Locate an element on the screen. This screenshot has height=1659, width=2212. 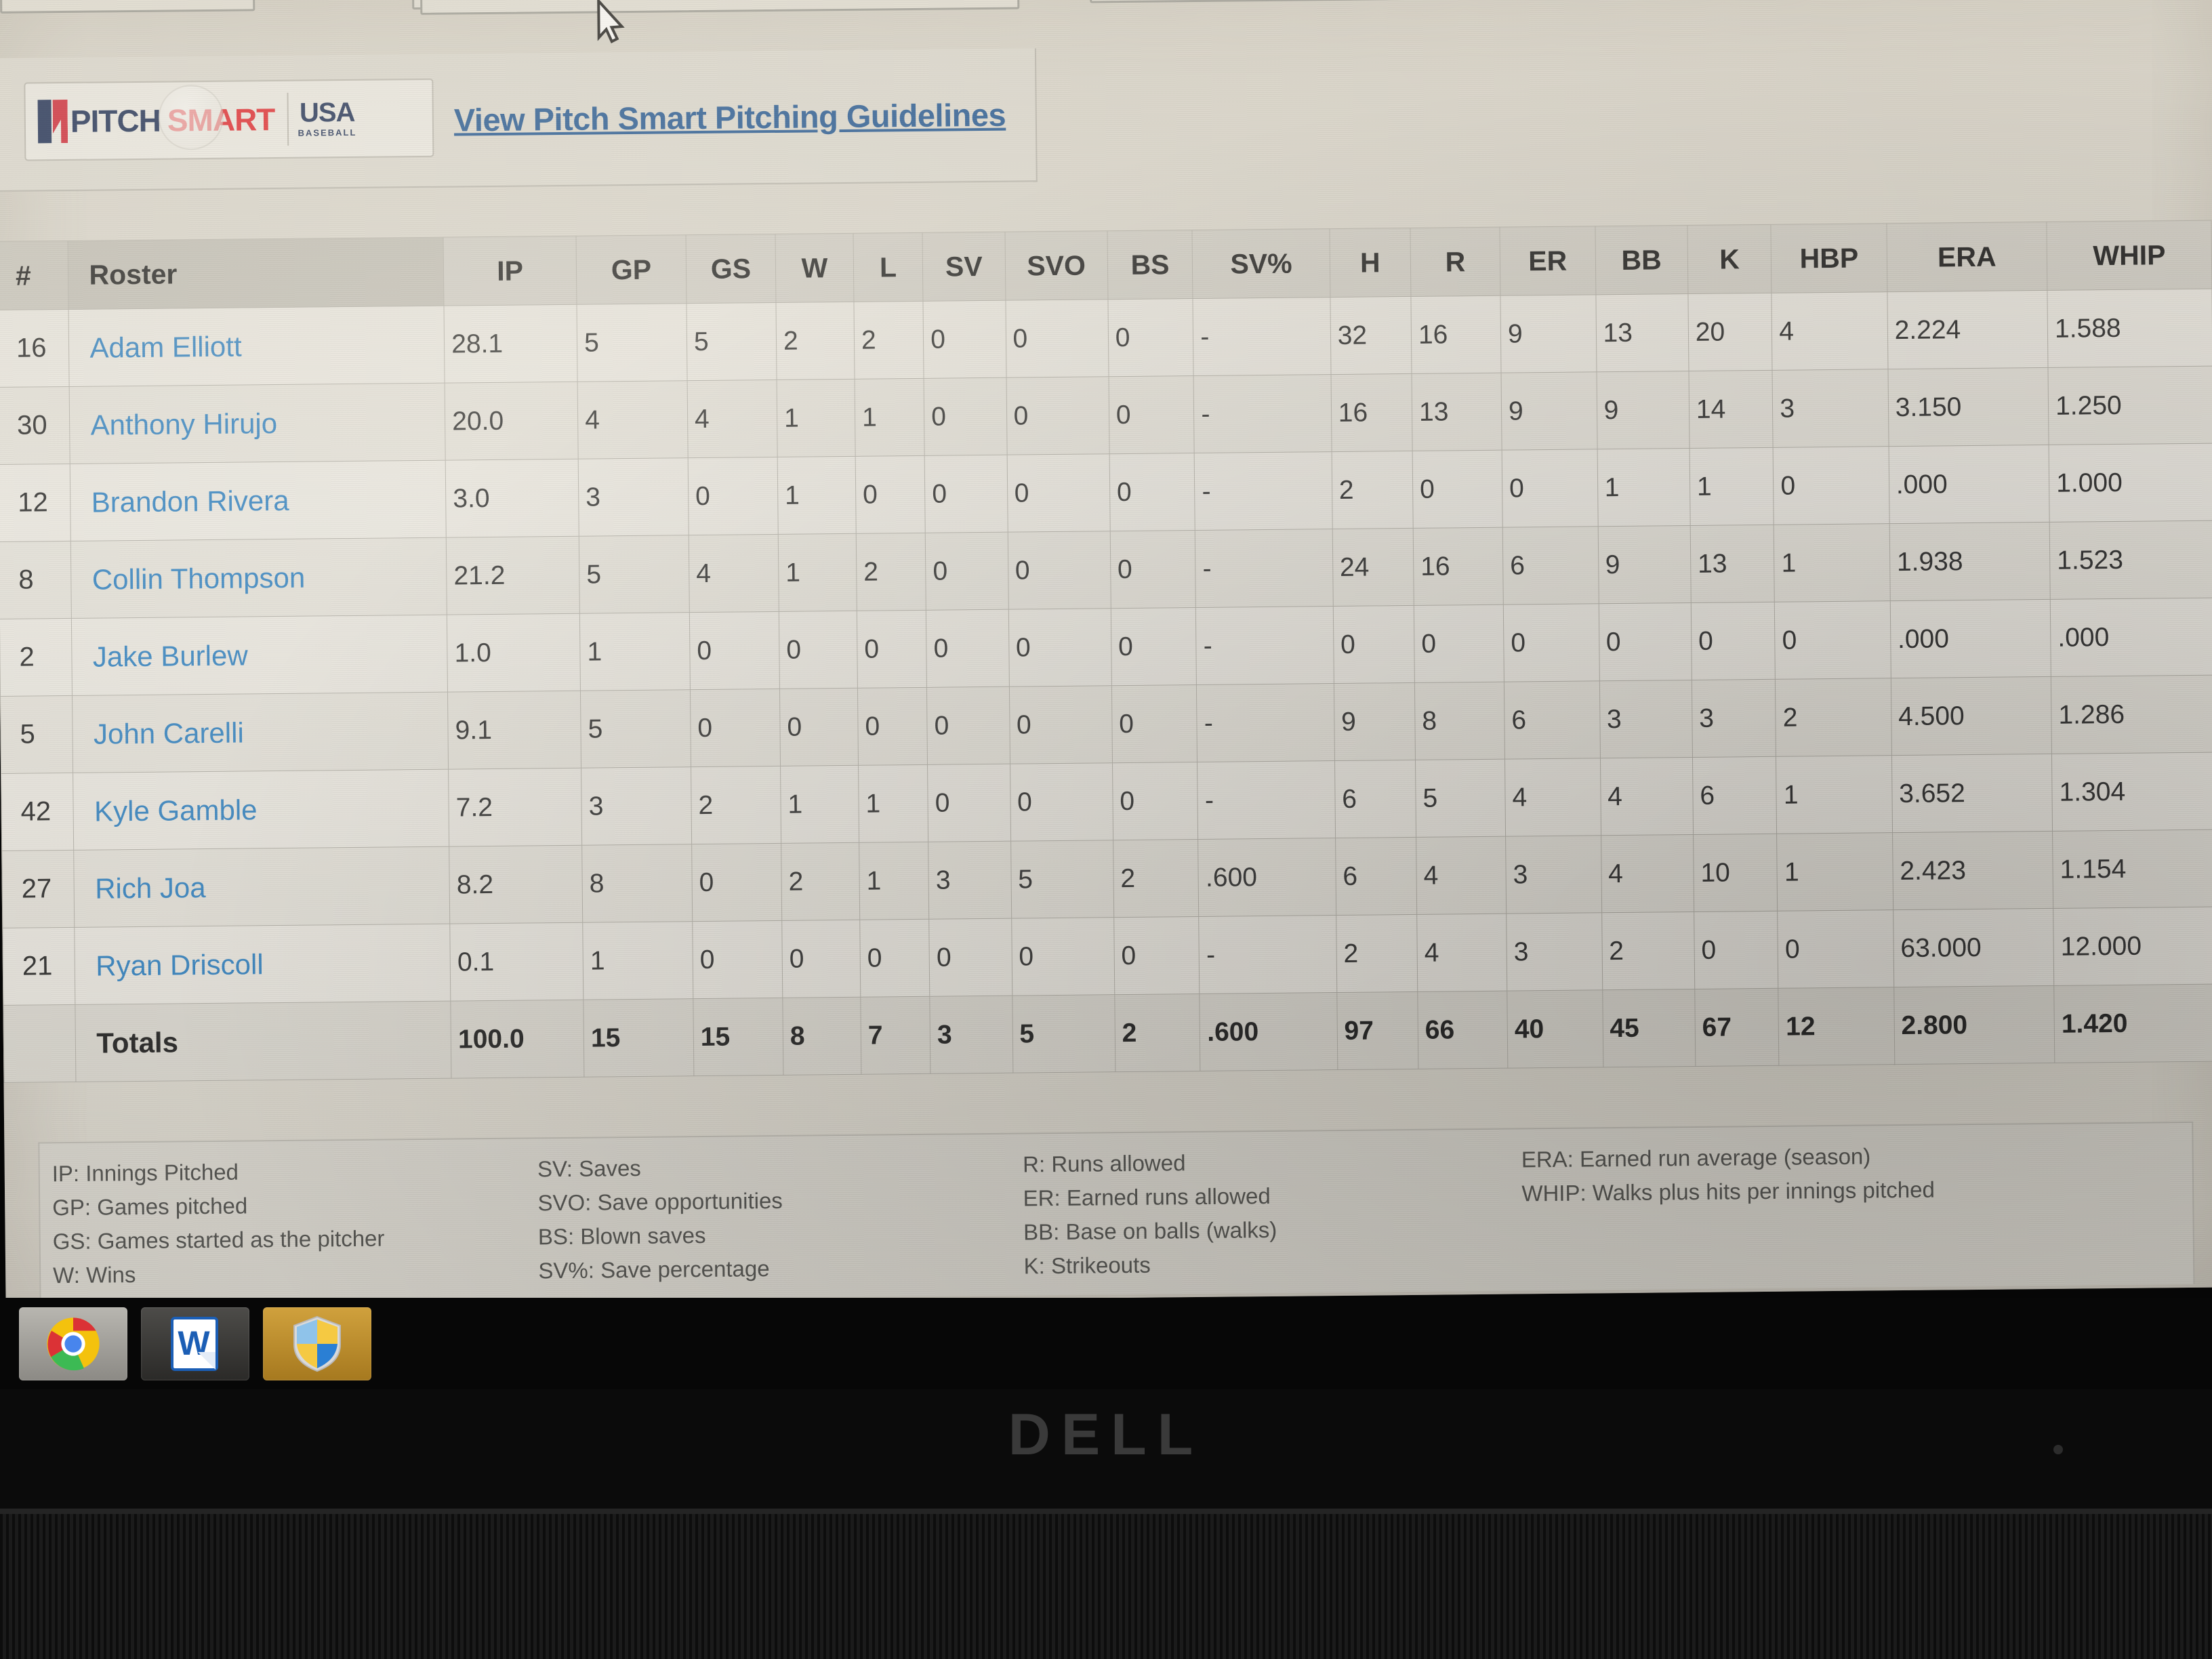
column-header-r: R is located at coordinates (1455, 262).